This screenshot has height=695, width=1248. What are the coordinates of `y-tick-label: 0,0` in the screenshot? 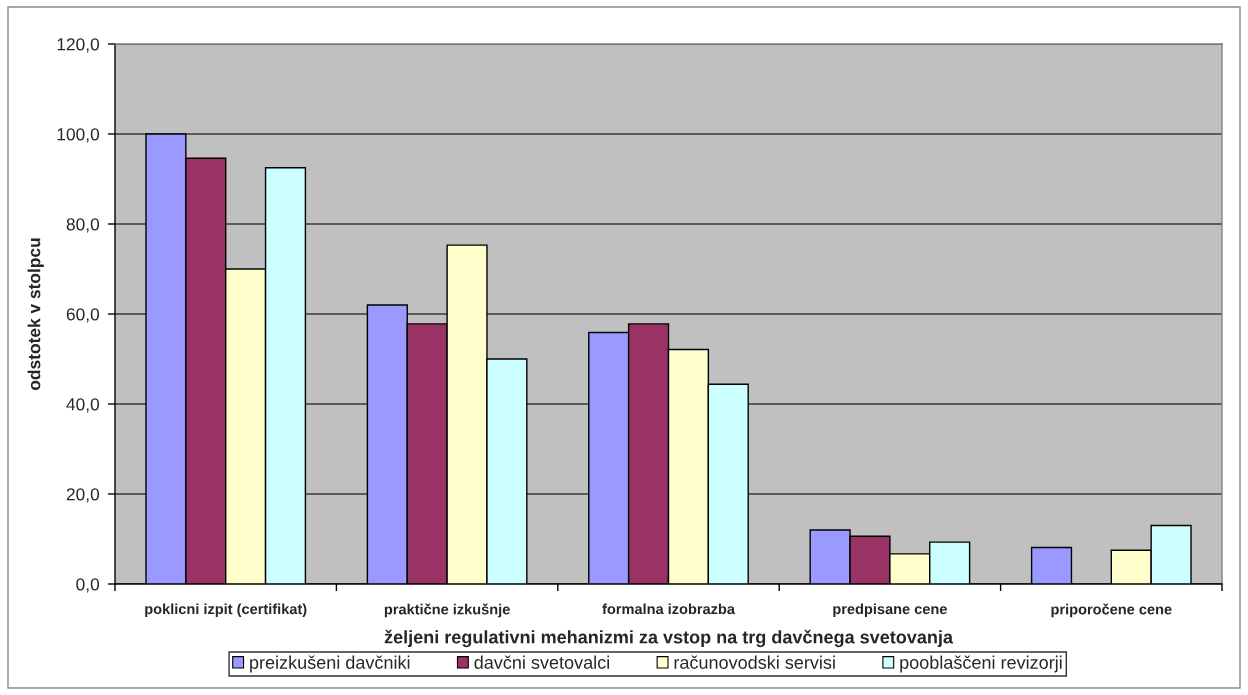 It's located at (88, 585).